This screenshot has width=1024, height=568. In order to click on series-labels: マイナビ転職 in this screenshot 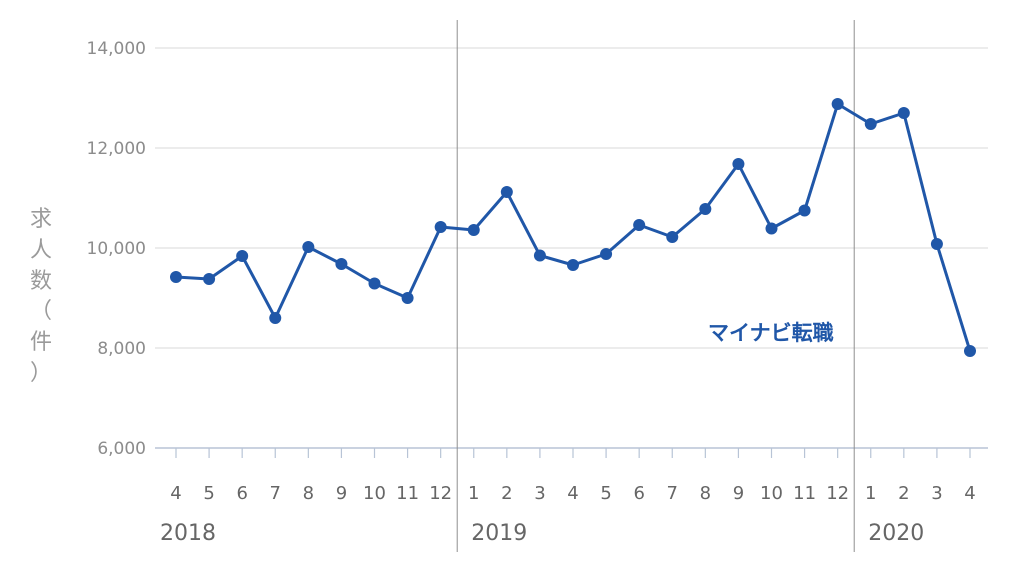, I will do `click(771, 333)`.